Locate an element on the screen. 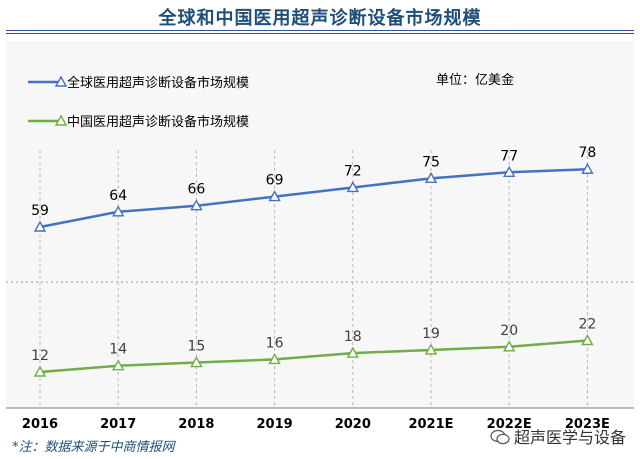 This screenshot has width=640, height=459. x-tick-label: 2023E is located at coordinates (587, 424).